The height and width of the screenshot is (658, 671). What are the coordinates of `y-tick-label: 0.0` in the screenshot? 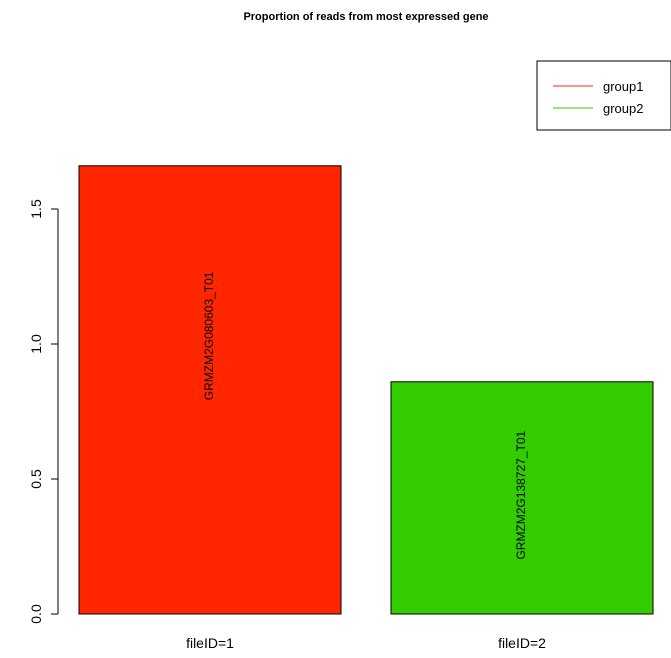 It's located at (36, 614).